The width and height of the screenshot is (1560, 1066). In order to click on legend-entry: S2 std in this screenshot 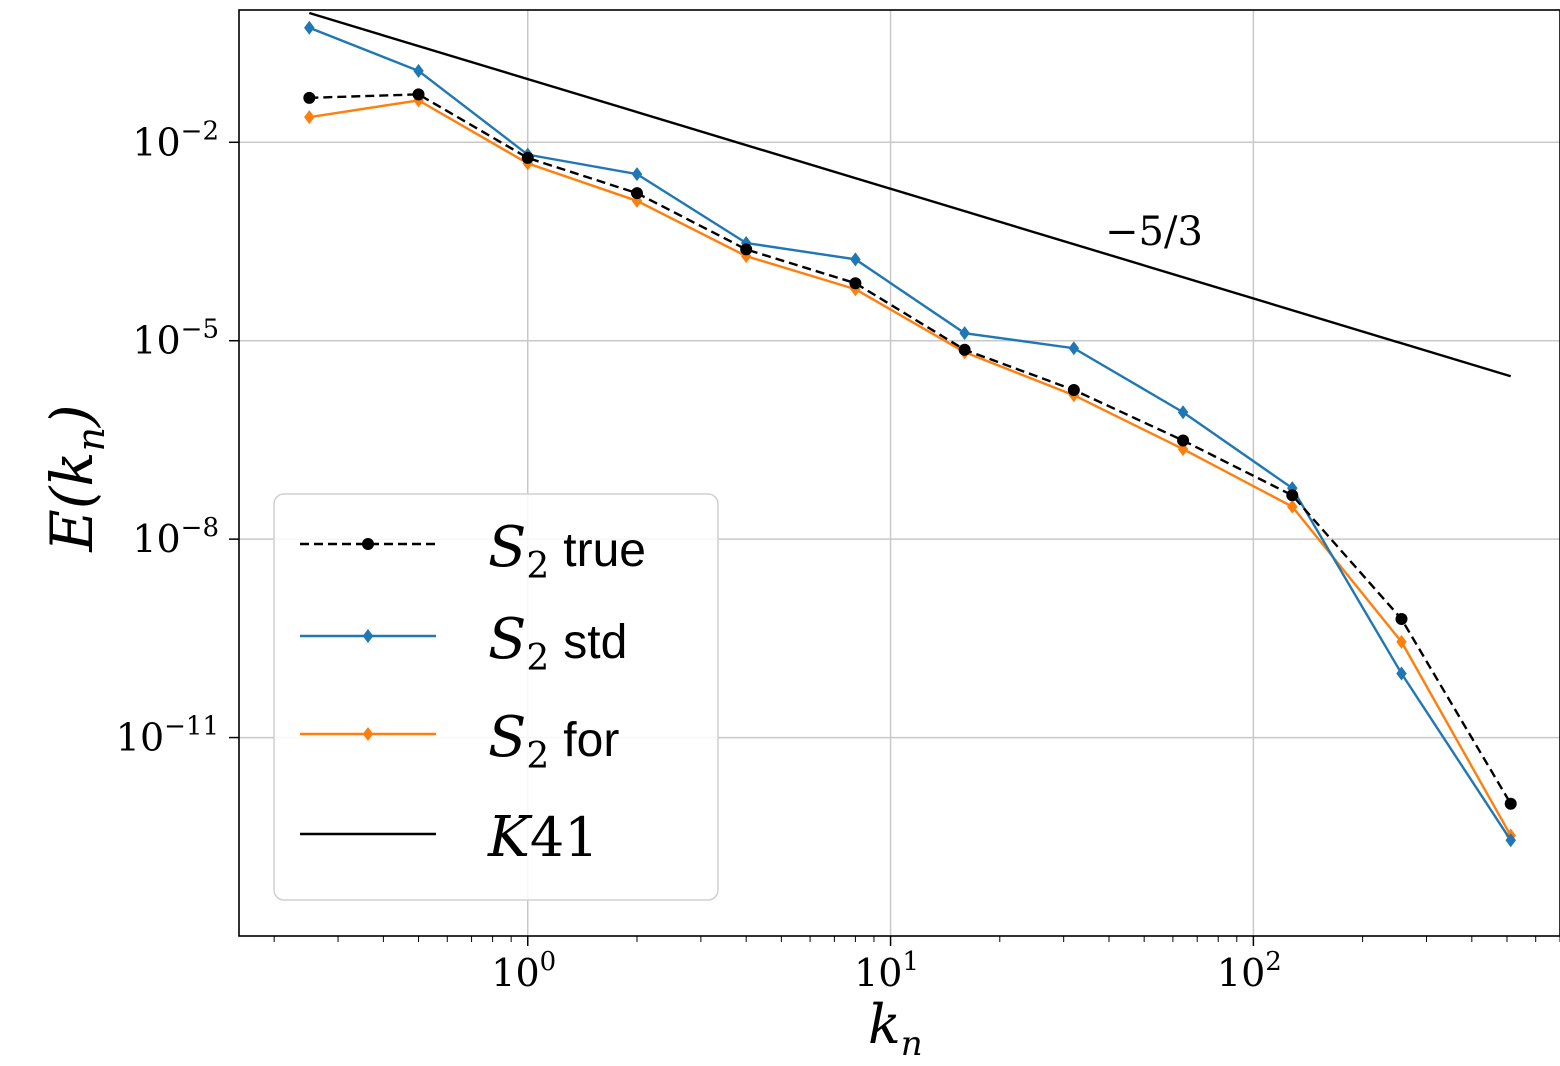, I will do `click(463, 643)`.